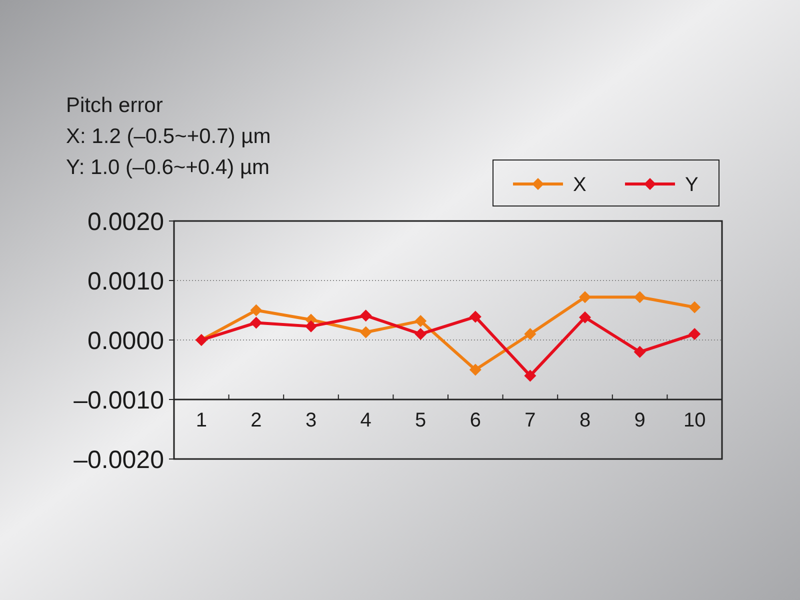 The image size is (800, 600). I want to click on legend-label: X, so click(579, 185).